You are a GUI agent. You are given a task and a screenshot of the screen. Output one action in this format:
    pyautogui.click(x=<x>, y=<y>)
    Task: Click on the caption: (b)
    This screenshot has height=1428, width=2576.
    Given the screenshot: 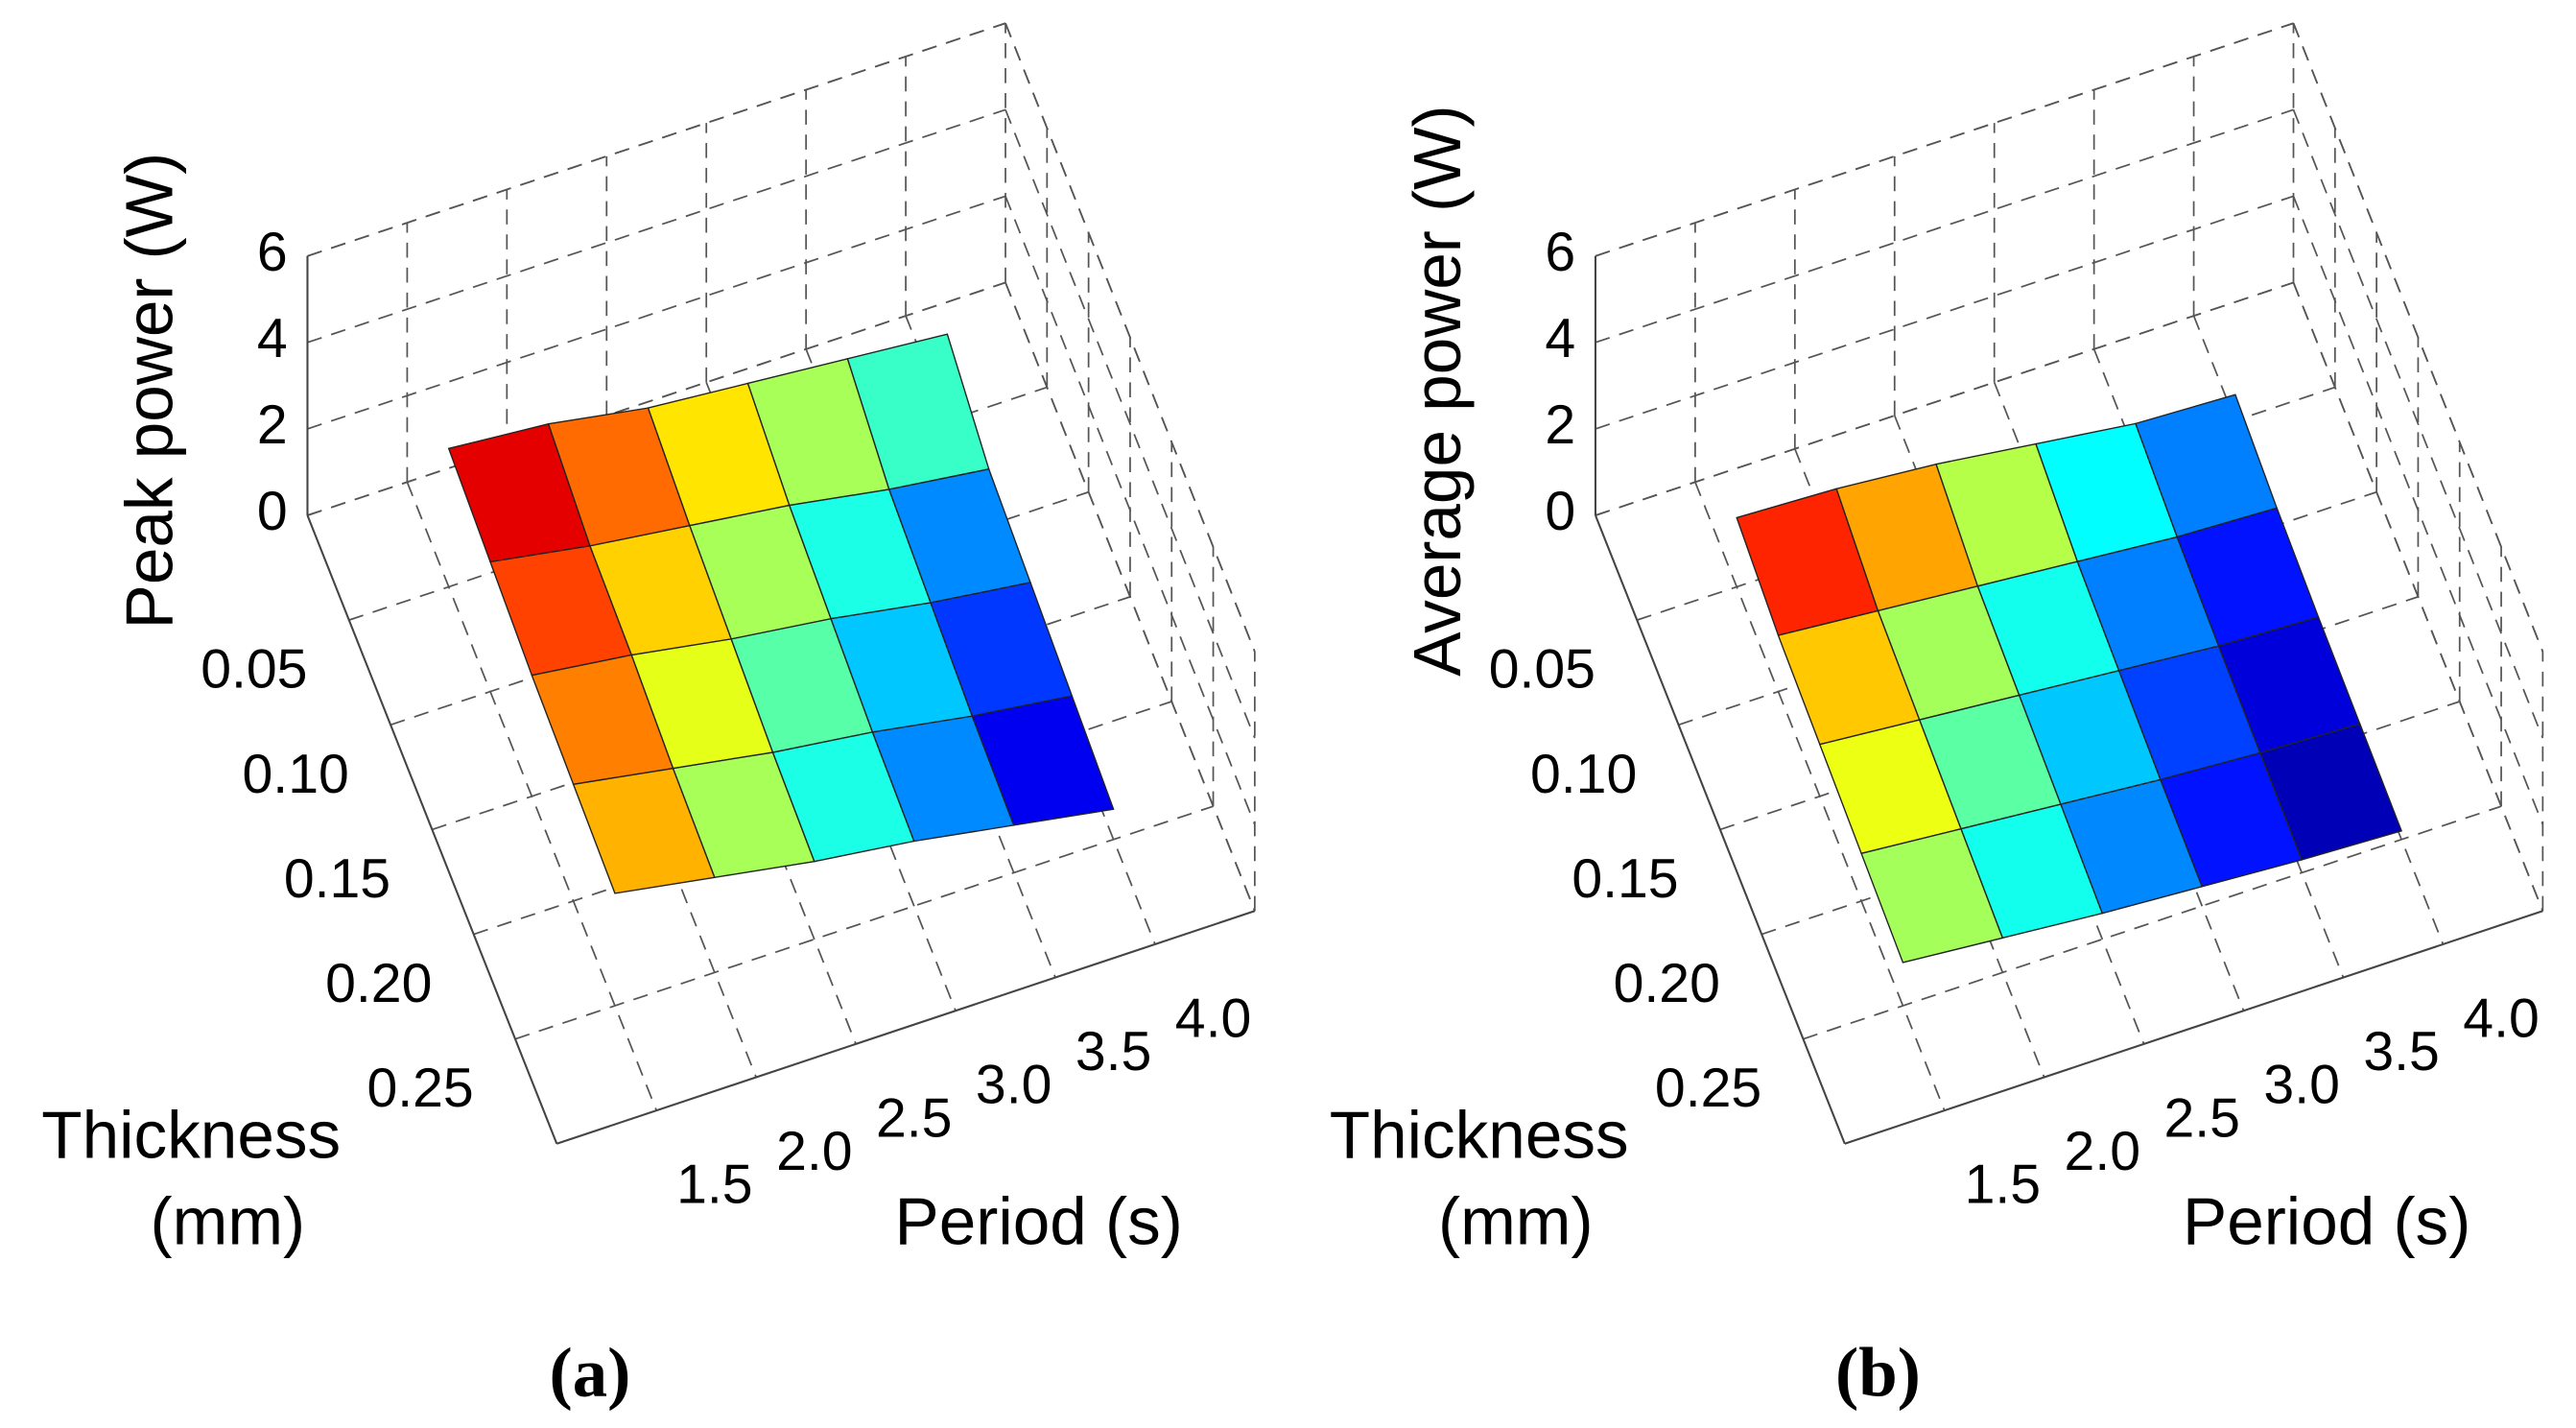 What is the action you would take?
    pyautogui.click(x=1878, y=1372)
    